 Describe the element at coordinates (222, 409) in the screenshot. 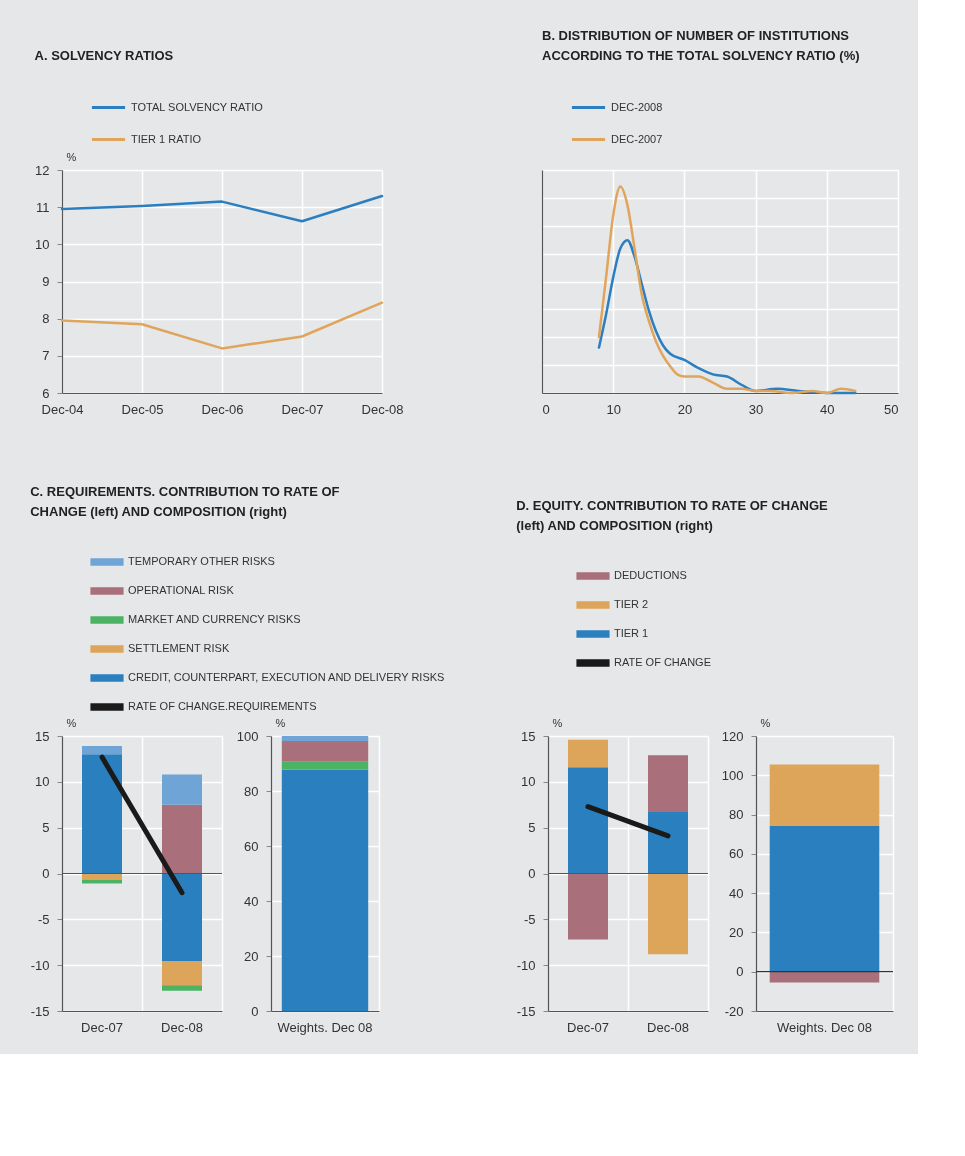

I see `x-tick-label: Dec-06` at that location.